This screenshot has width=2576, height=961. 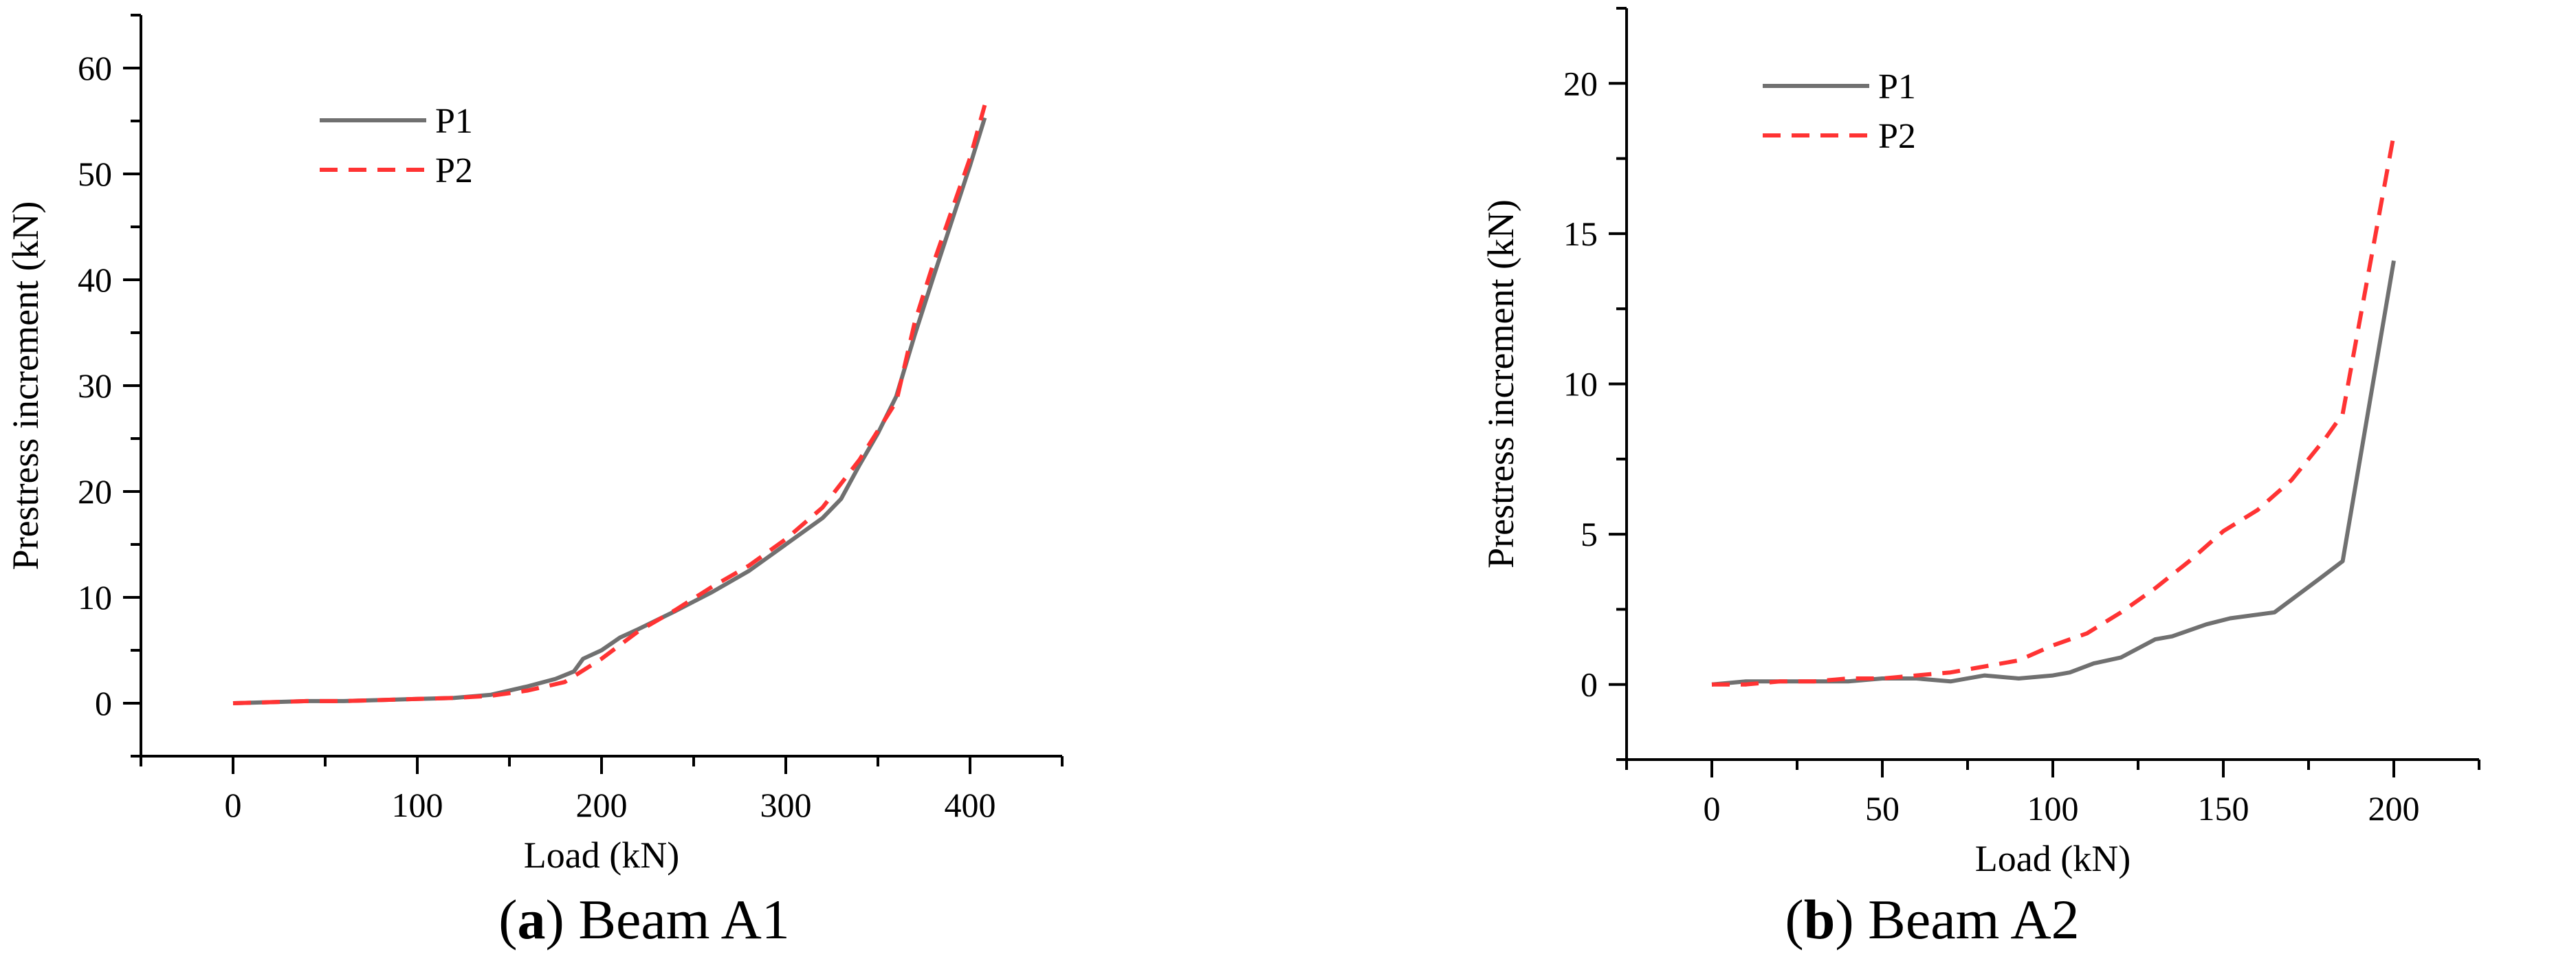 I want to click on chart-b-y-tick-label: 5, so click(x=1589, y=534).